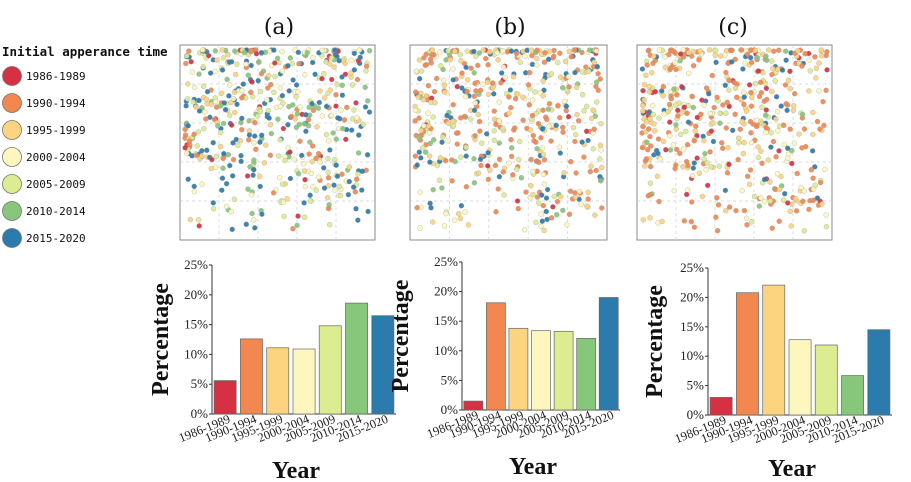 Image resolution: width=911 pixels, height=482 pixels. I want to click on bar-1990-1994, so click(747, 354).